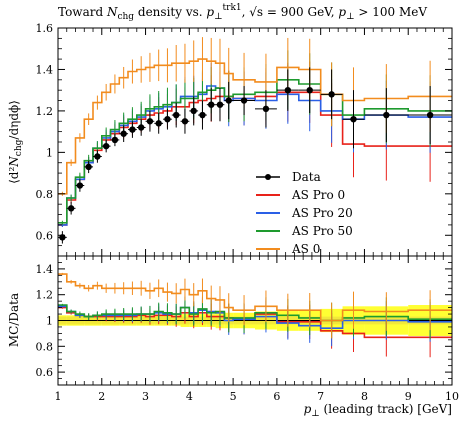  Describe the element at coordinates (233, 396) in the screenshot. I see `x-tick-label: 5` at that location.